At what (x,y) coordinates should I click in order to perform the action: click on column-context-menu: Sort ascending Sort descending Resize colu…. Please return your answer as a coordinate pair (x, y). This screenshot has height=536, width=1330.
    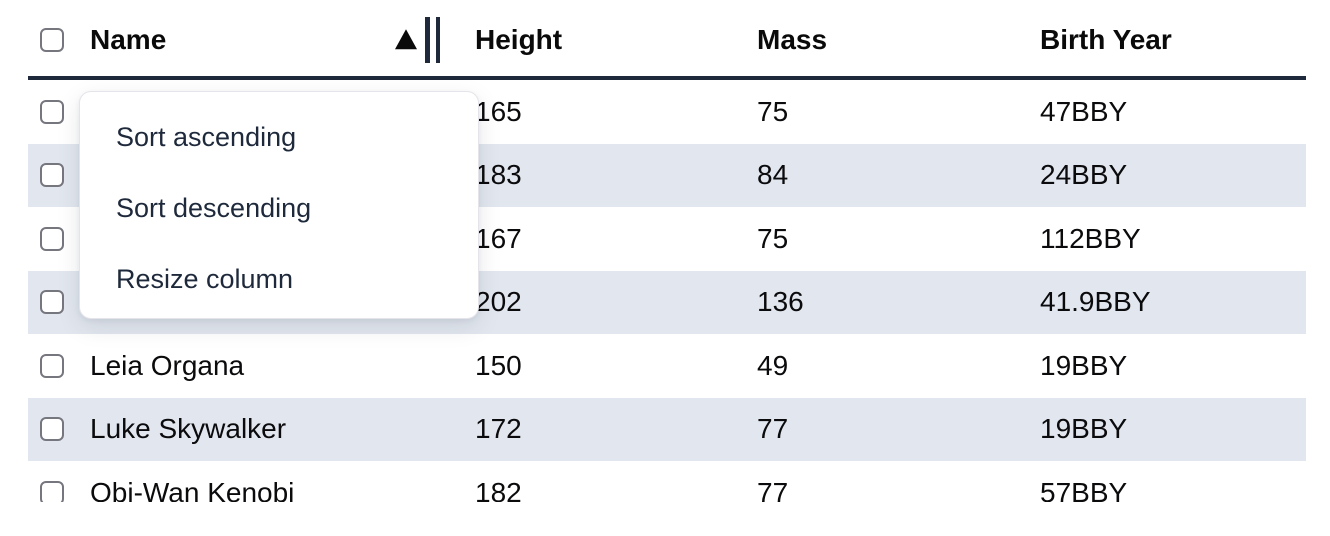
    Looking at the image, I should click on (279, 205).